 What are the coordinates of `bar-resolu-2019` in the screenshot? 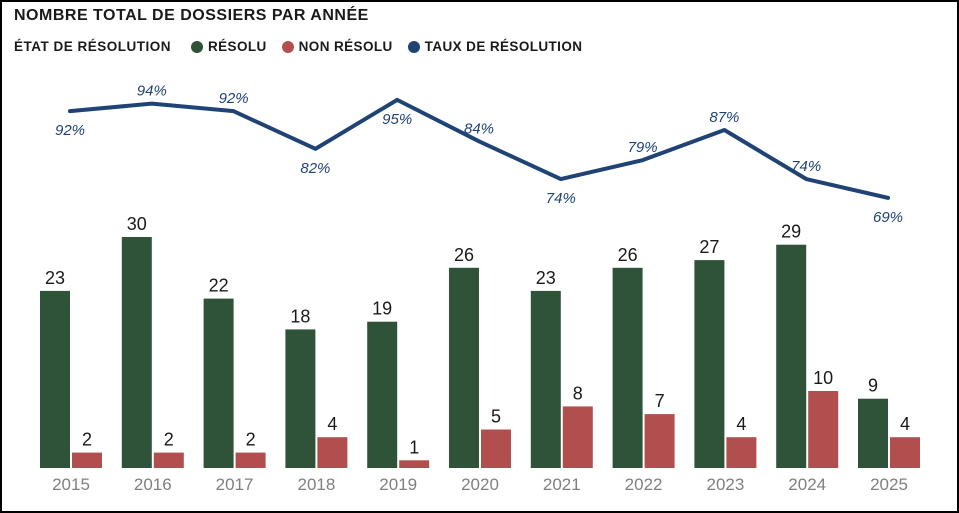 It's located at (382, 394).